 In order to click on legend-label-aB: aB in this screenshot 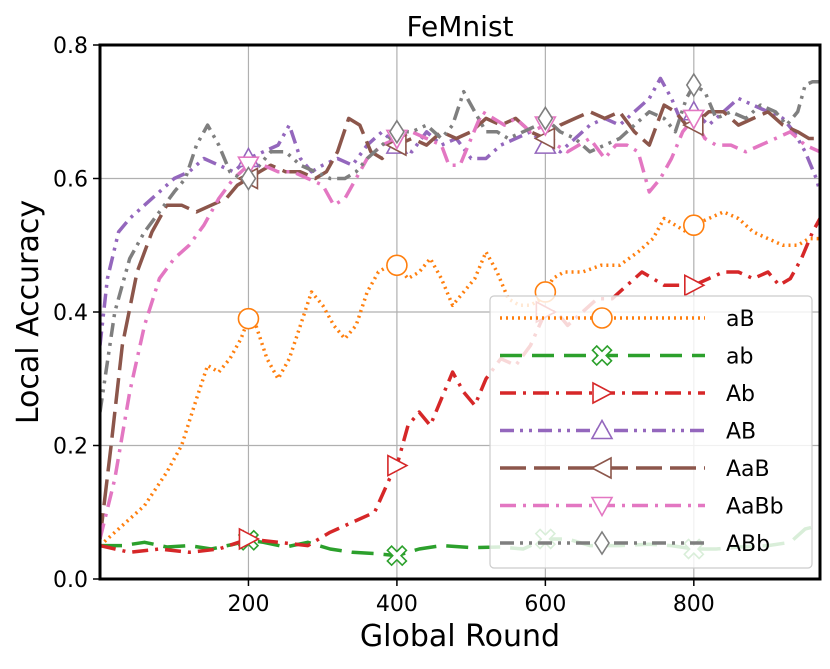, I will do `click(740, 319)`.